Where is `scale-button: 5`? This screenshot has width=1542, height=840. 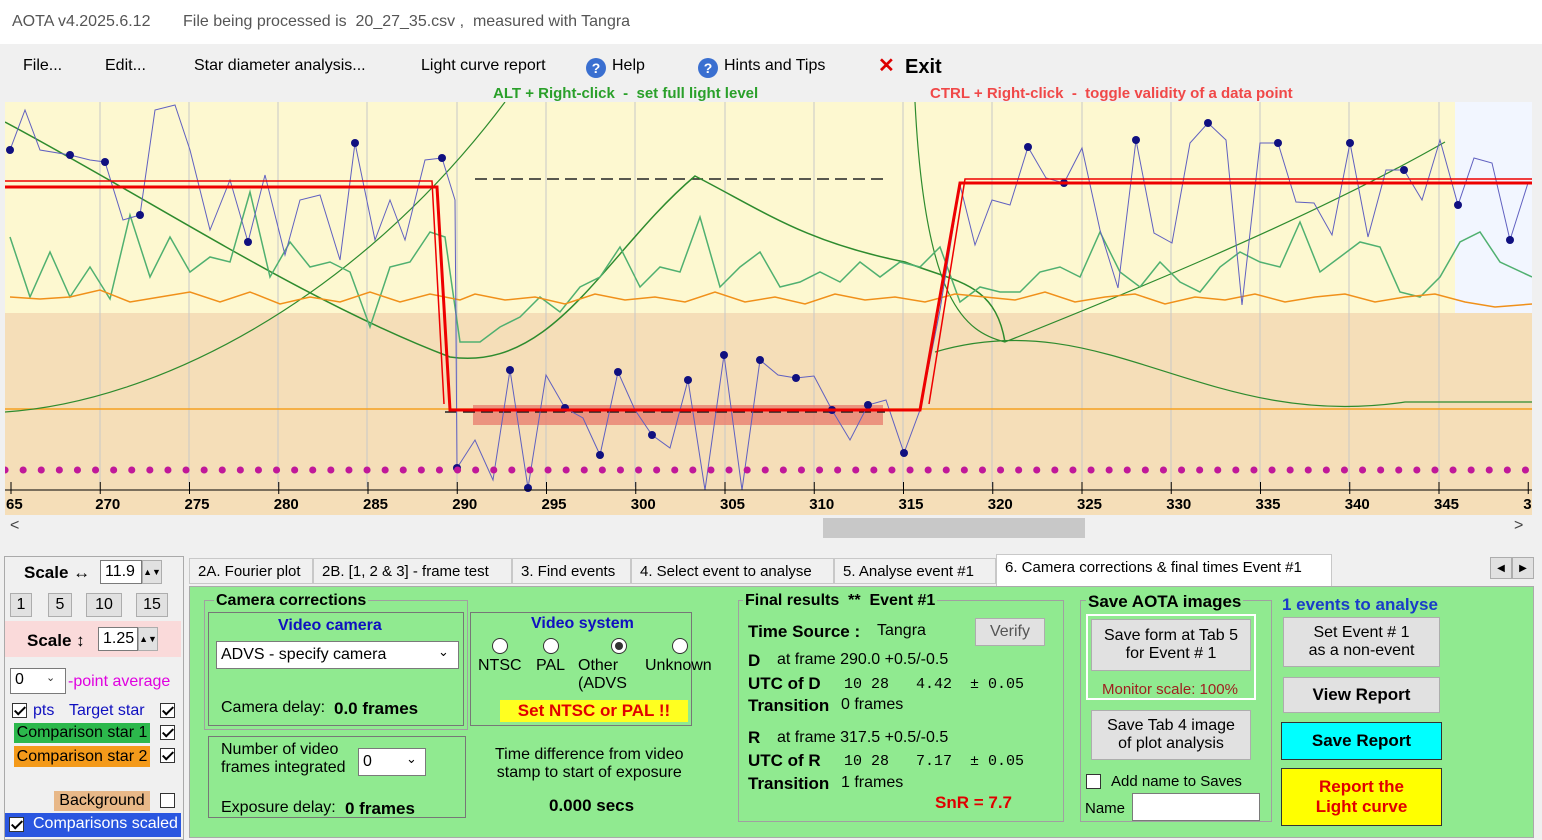
scale-button: 5 is located at coordinates (60, 605).